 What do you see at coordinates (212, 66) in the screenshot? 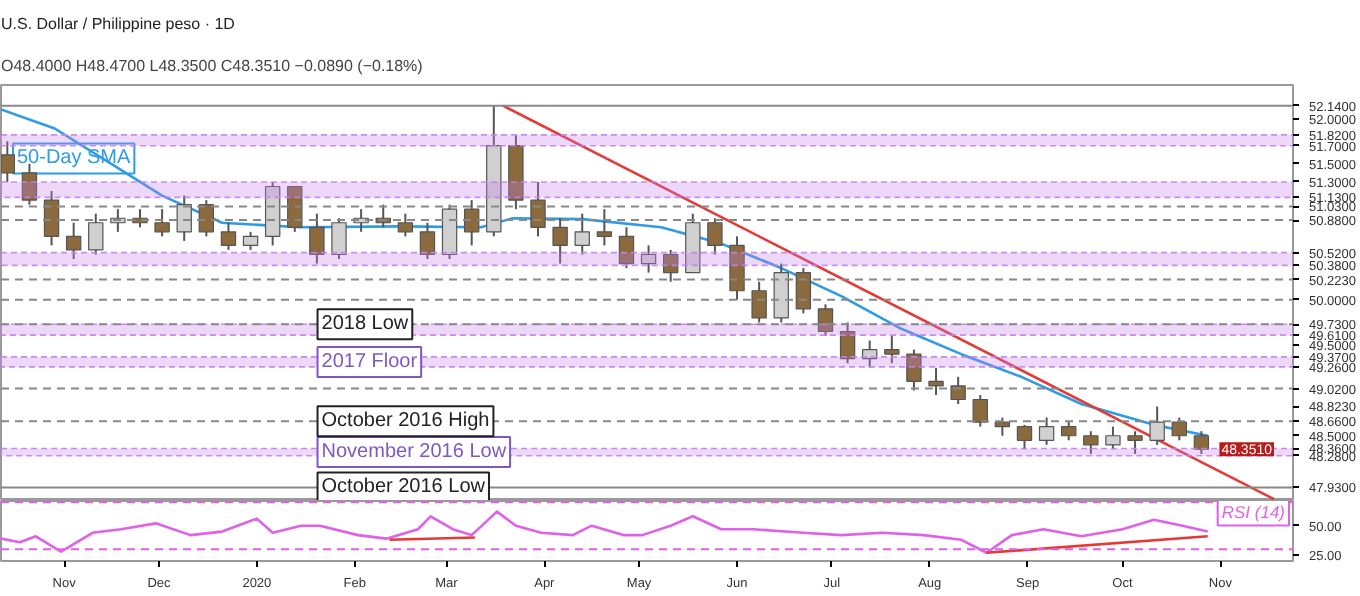
I see `chart-subtitle: O48.4000 H48.4700 L48.3500 C48.3510 −0.0890 (−0.18%)` at bounding box center [212, 66].